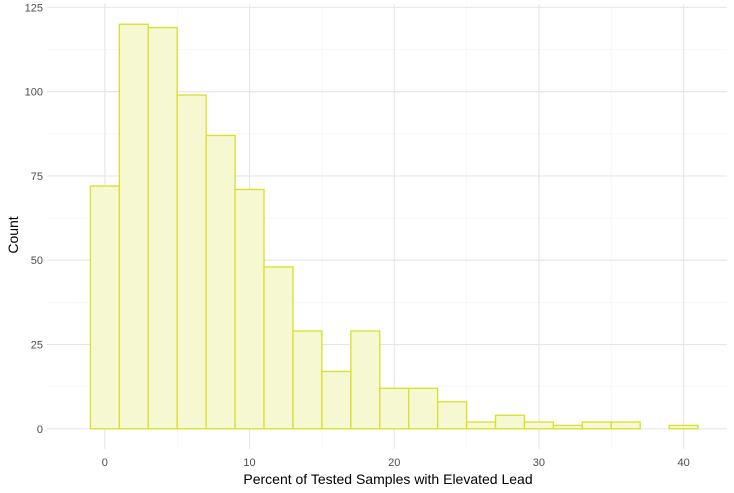 The width and height of the screenshot is (734, 493). Describe the element at coordinates (539, 463) in the screenshot. I see `x-tick-label: 30` at that location.